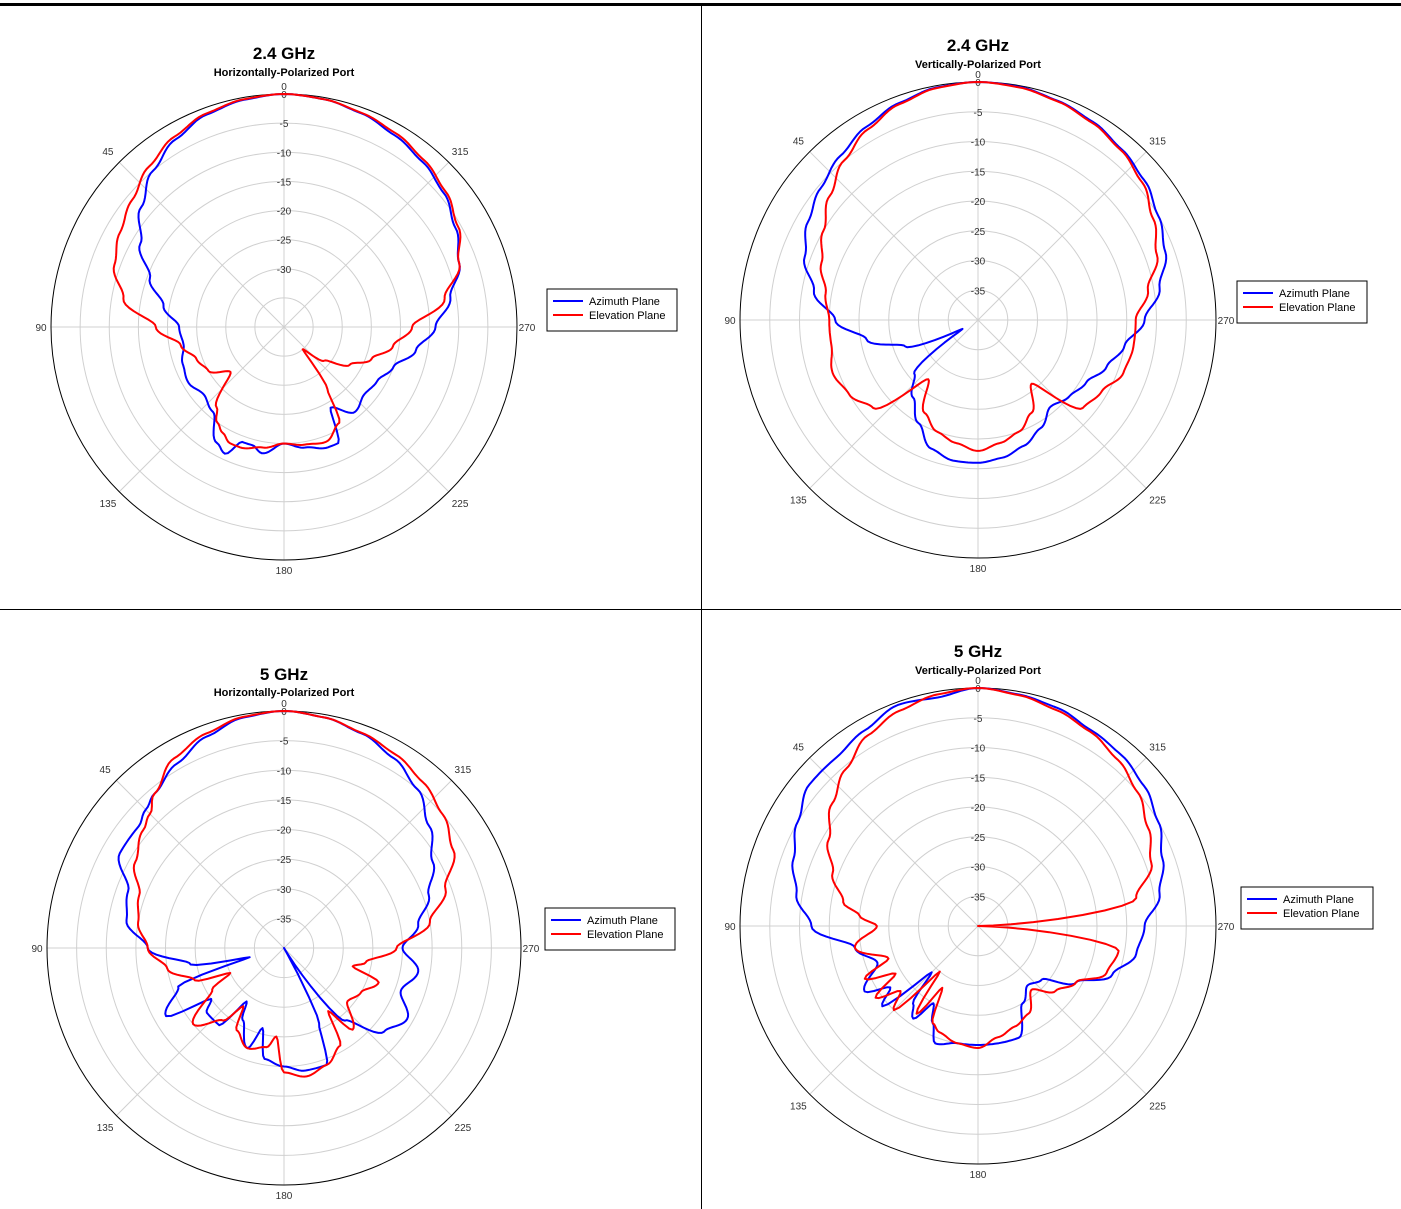  I want to click on azimuth-plane-curve, so click(985, 272).